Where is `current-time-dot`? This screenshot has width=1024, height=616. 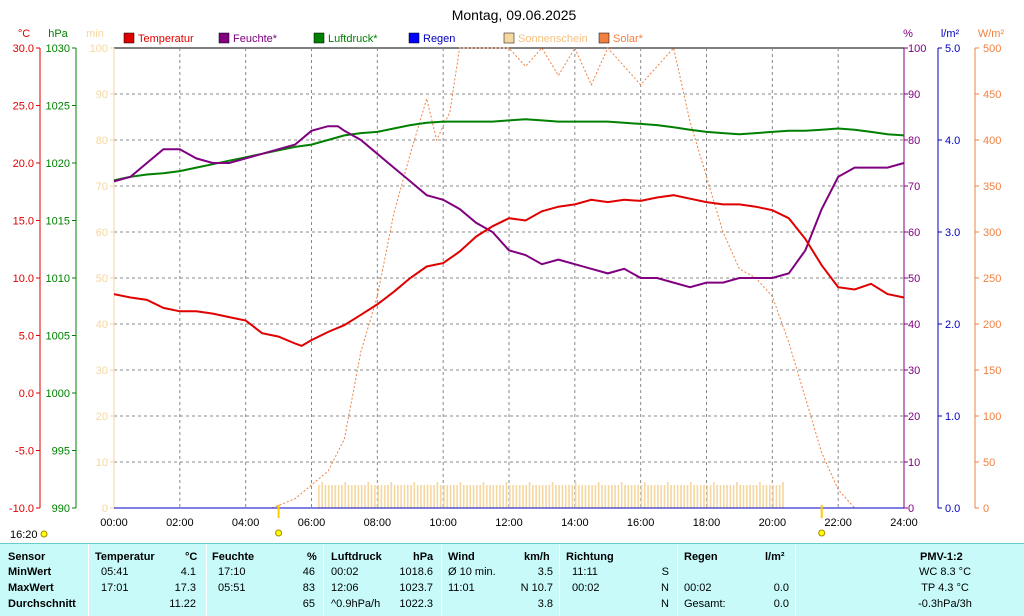
current-time-dot is located at coordinates (44, 534).